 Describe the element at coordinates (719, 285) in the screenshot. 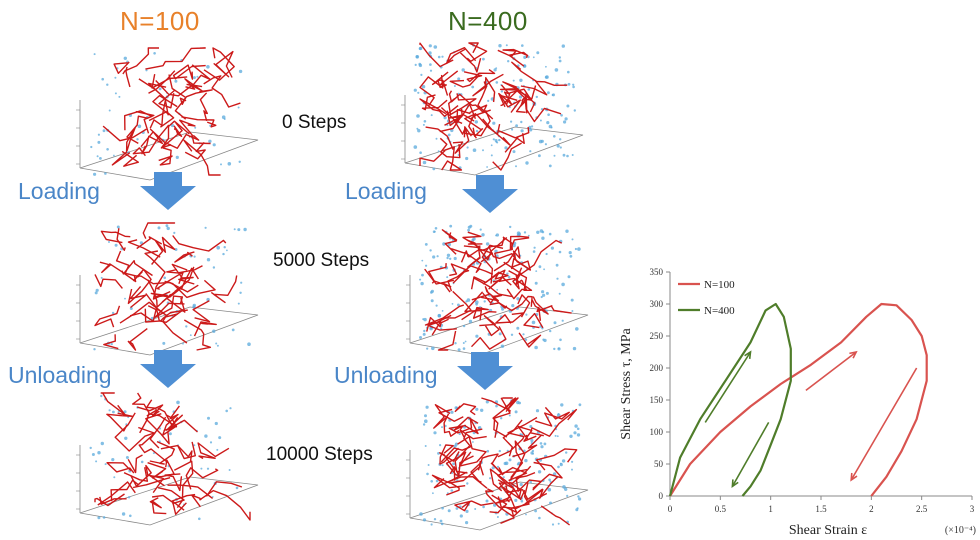

I see `legend-label: N=100` at that location.